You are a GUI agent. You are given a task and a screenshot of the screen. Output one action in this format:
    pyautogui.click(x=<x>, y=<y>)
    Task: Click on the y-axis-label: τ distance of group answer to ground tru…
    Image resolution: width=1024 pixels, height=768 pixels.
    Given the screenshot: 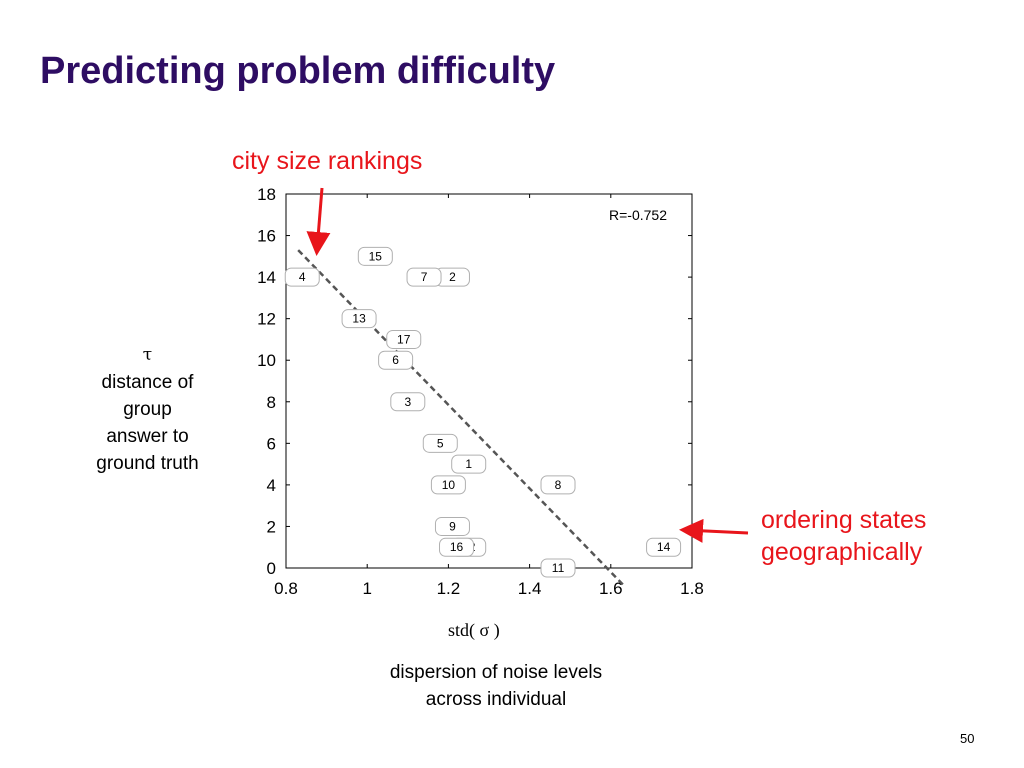 What is the action you would take?
    pyautogui.click(x=147, y=409)
    